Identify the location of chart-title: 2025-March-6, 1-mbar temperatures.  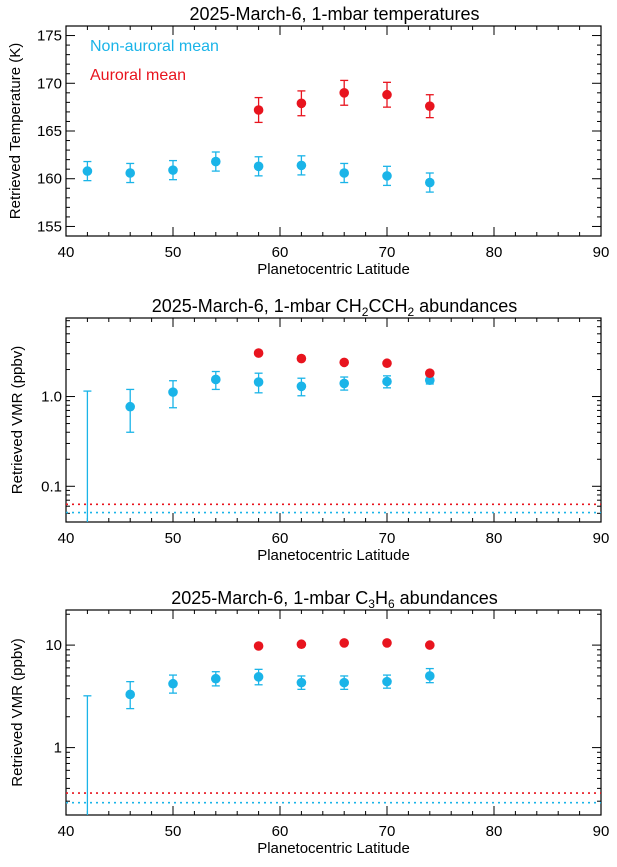
(334, 14).